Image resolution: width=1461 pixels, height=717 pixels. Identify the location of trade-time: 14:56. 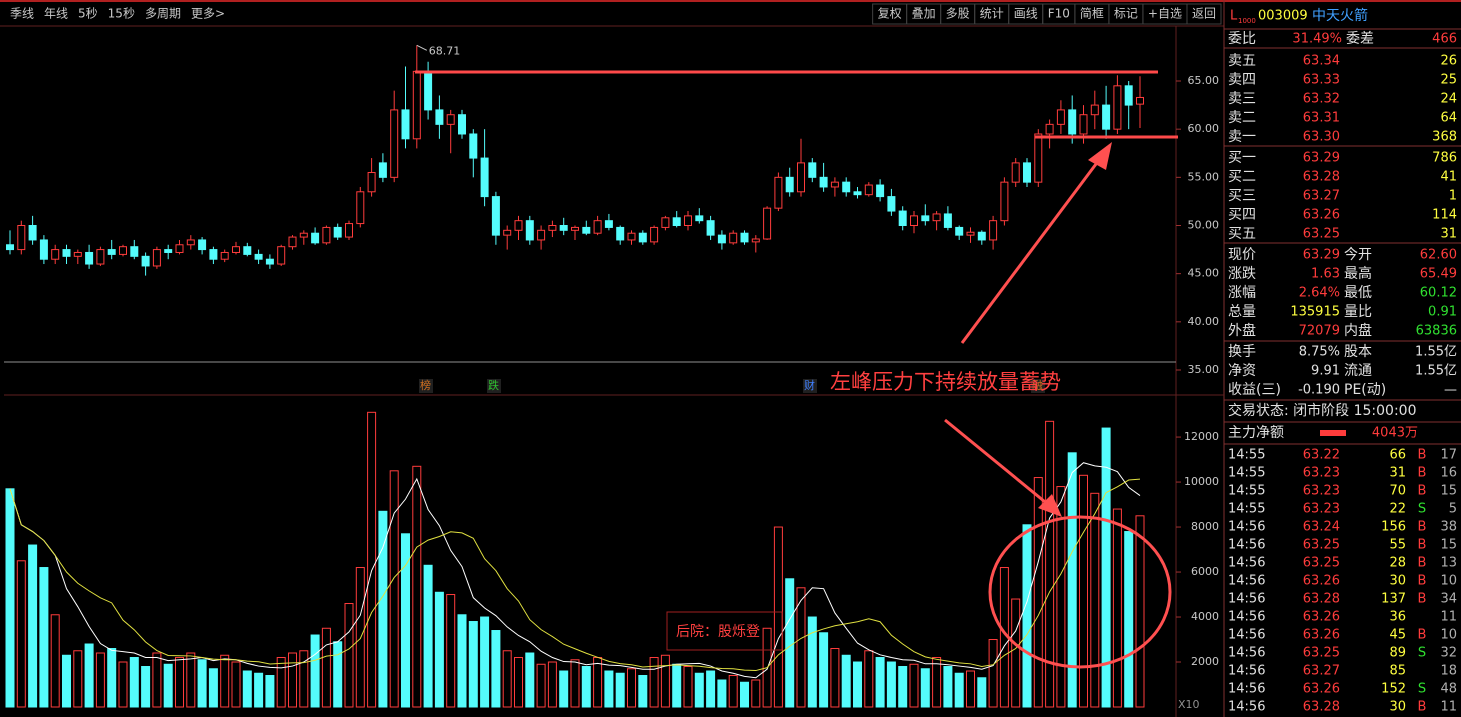
(1246, 563).